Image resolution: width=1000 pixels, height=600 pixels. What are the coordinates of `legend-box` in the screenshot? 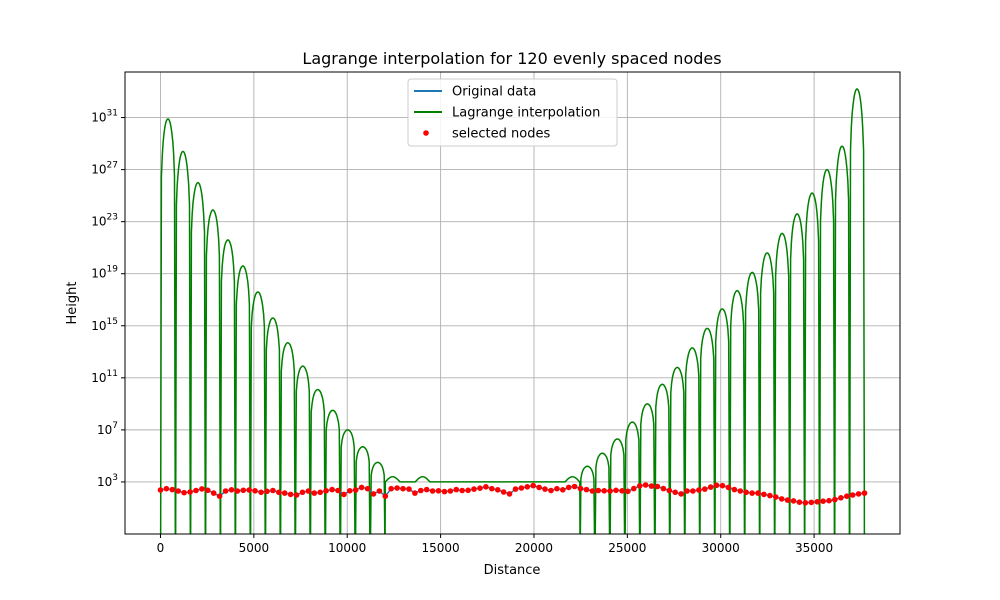 It's located at (512, 112).